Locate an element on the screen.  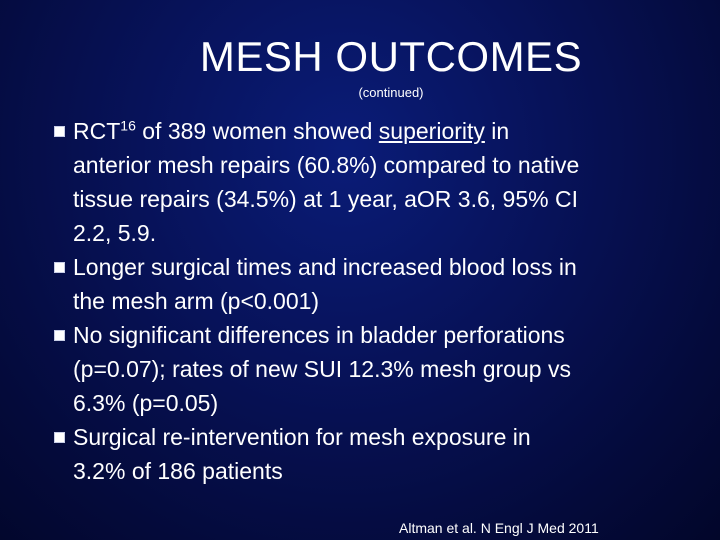
bullet-line: 3.2% of 186 patients is located at coordinates (178, 471).